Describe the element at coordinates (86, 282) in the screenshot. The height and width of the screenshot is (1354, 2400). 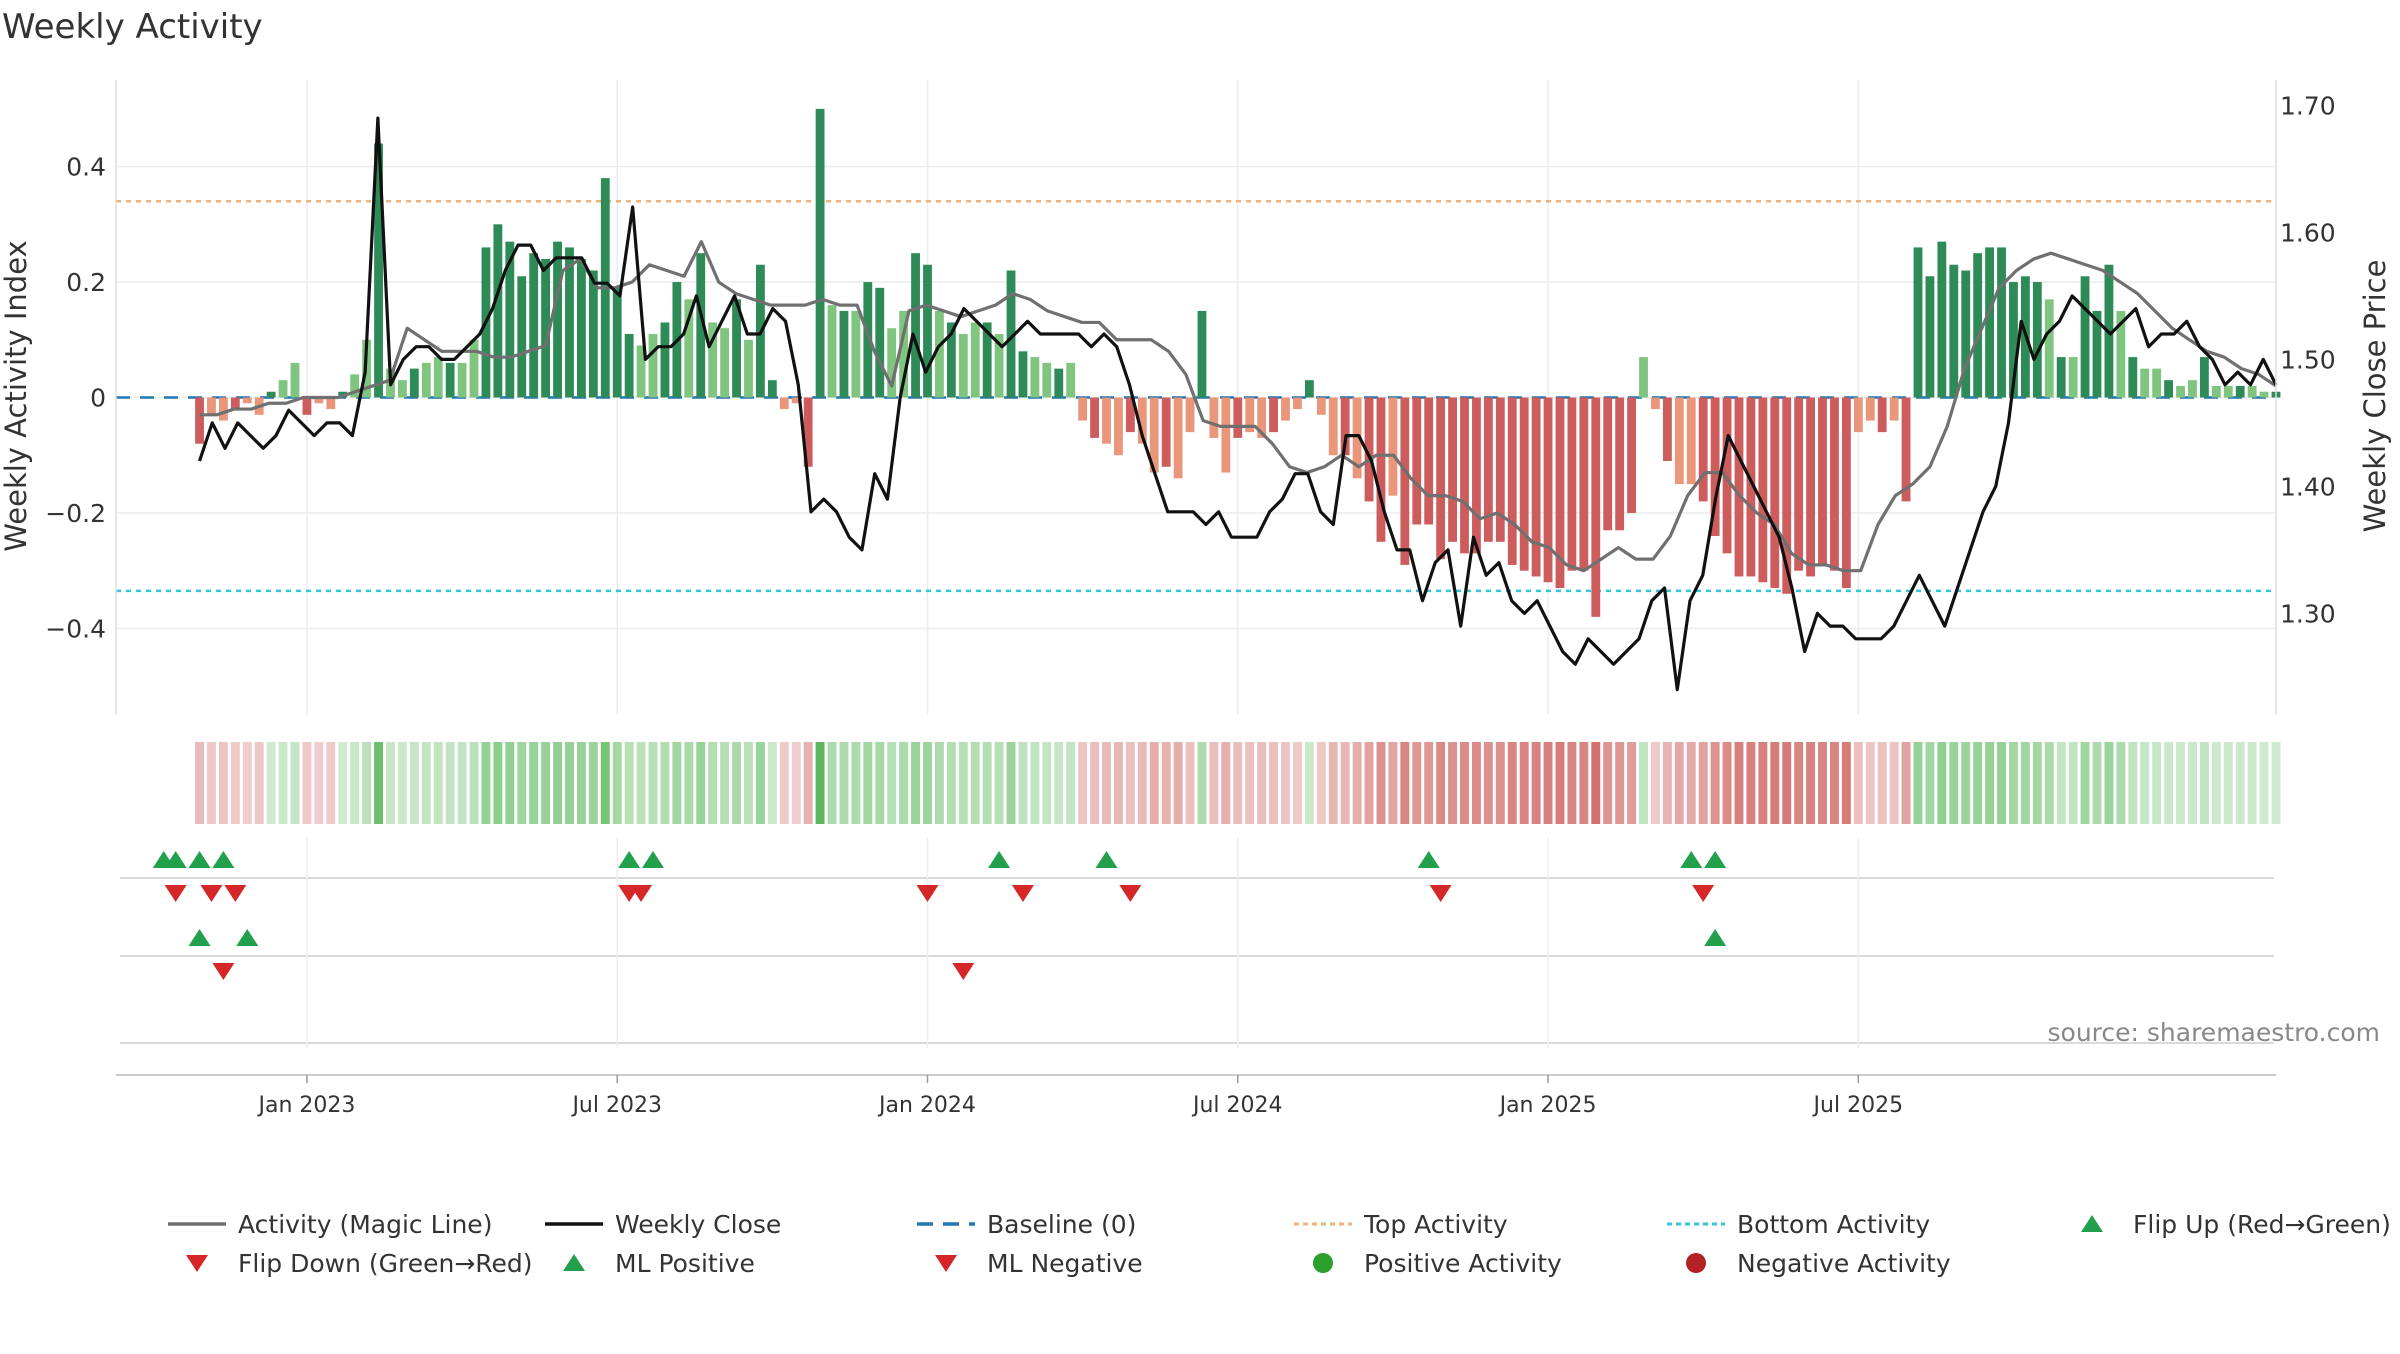
I see `y-tick-label-left: 0.2` at that location.